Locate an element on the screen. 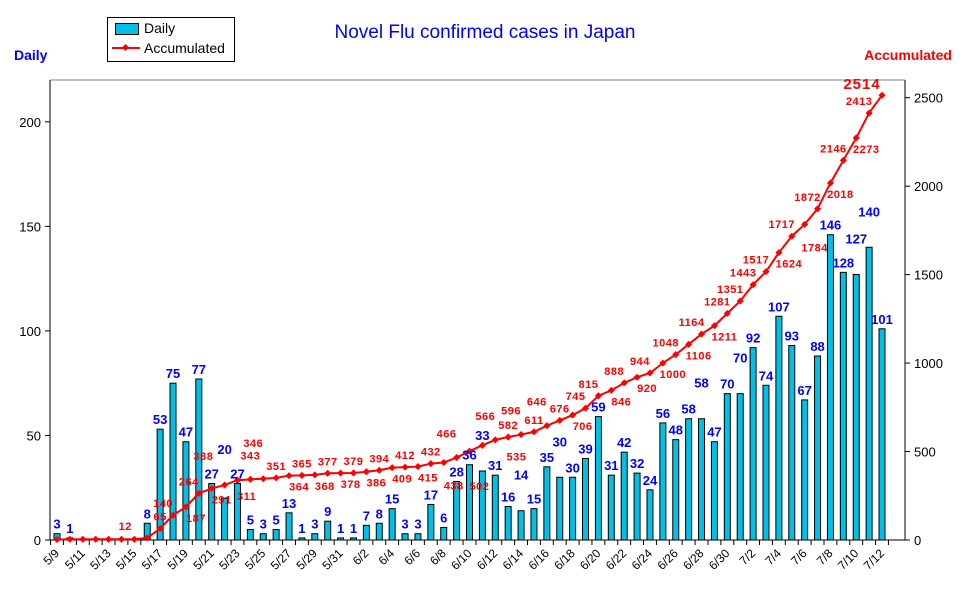  accumulated-value-label: 409 is located at coordinates (402, 480).